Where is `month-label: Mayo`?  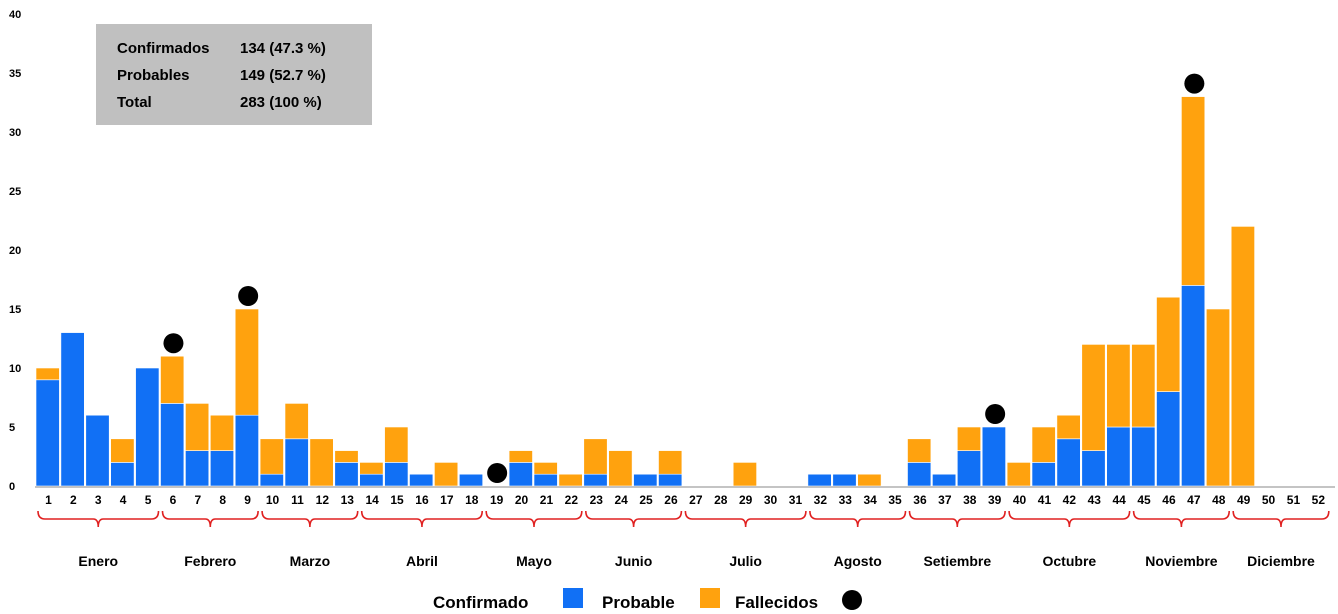 month-label: Mayo is located at coordinates (534, 561).